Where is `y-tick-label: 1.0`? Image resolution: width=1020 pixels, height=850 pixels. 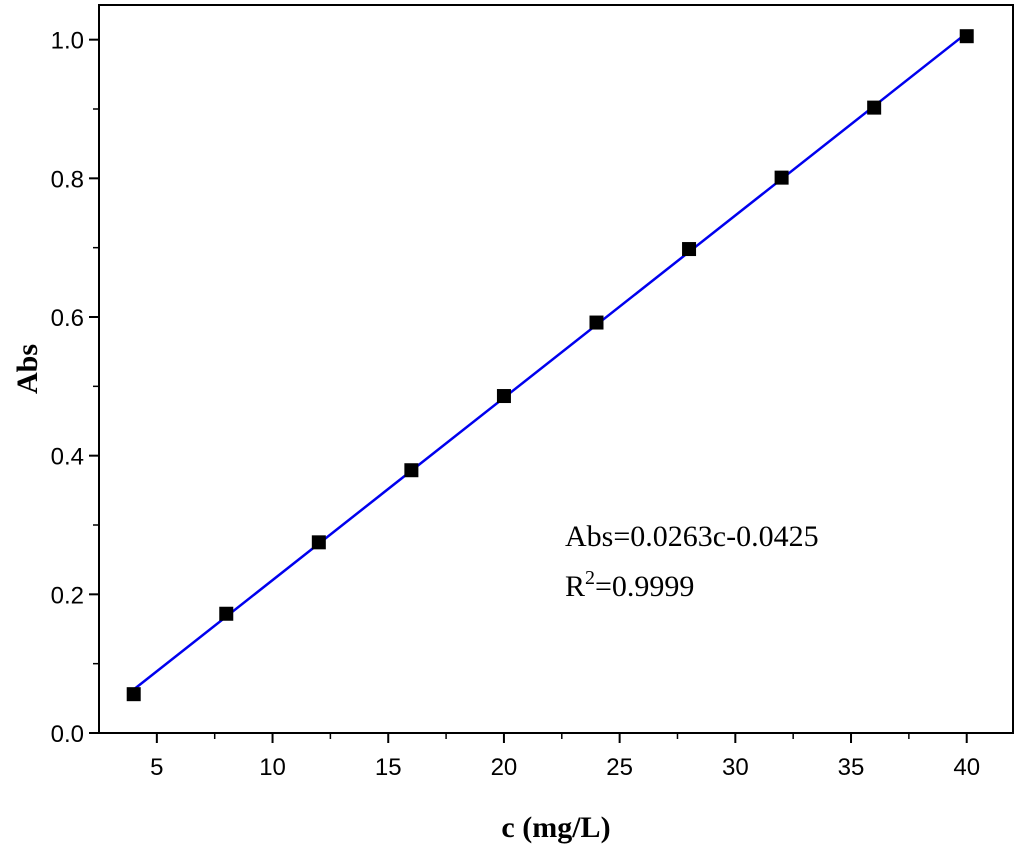
y-tick-label: 1.0 is located at coordinates (67, 41).